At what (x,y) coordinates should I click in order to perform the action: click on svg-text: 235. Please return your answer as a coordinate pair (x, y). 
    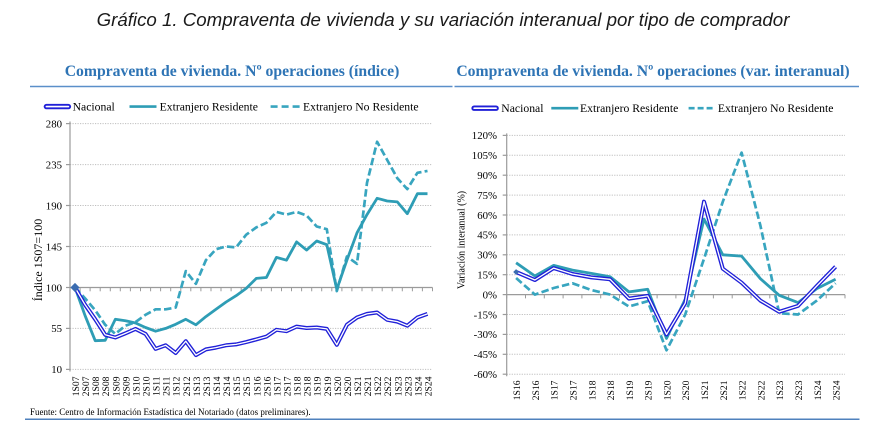
    Looking at the image, I should click on (54, 165).